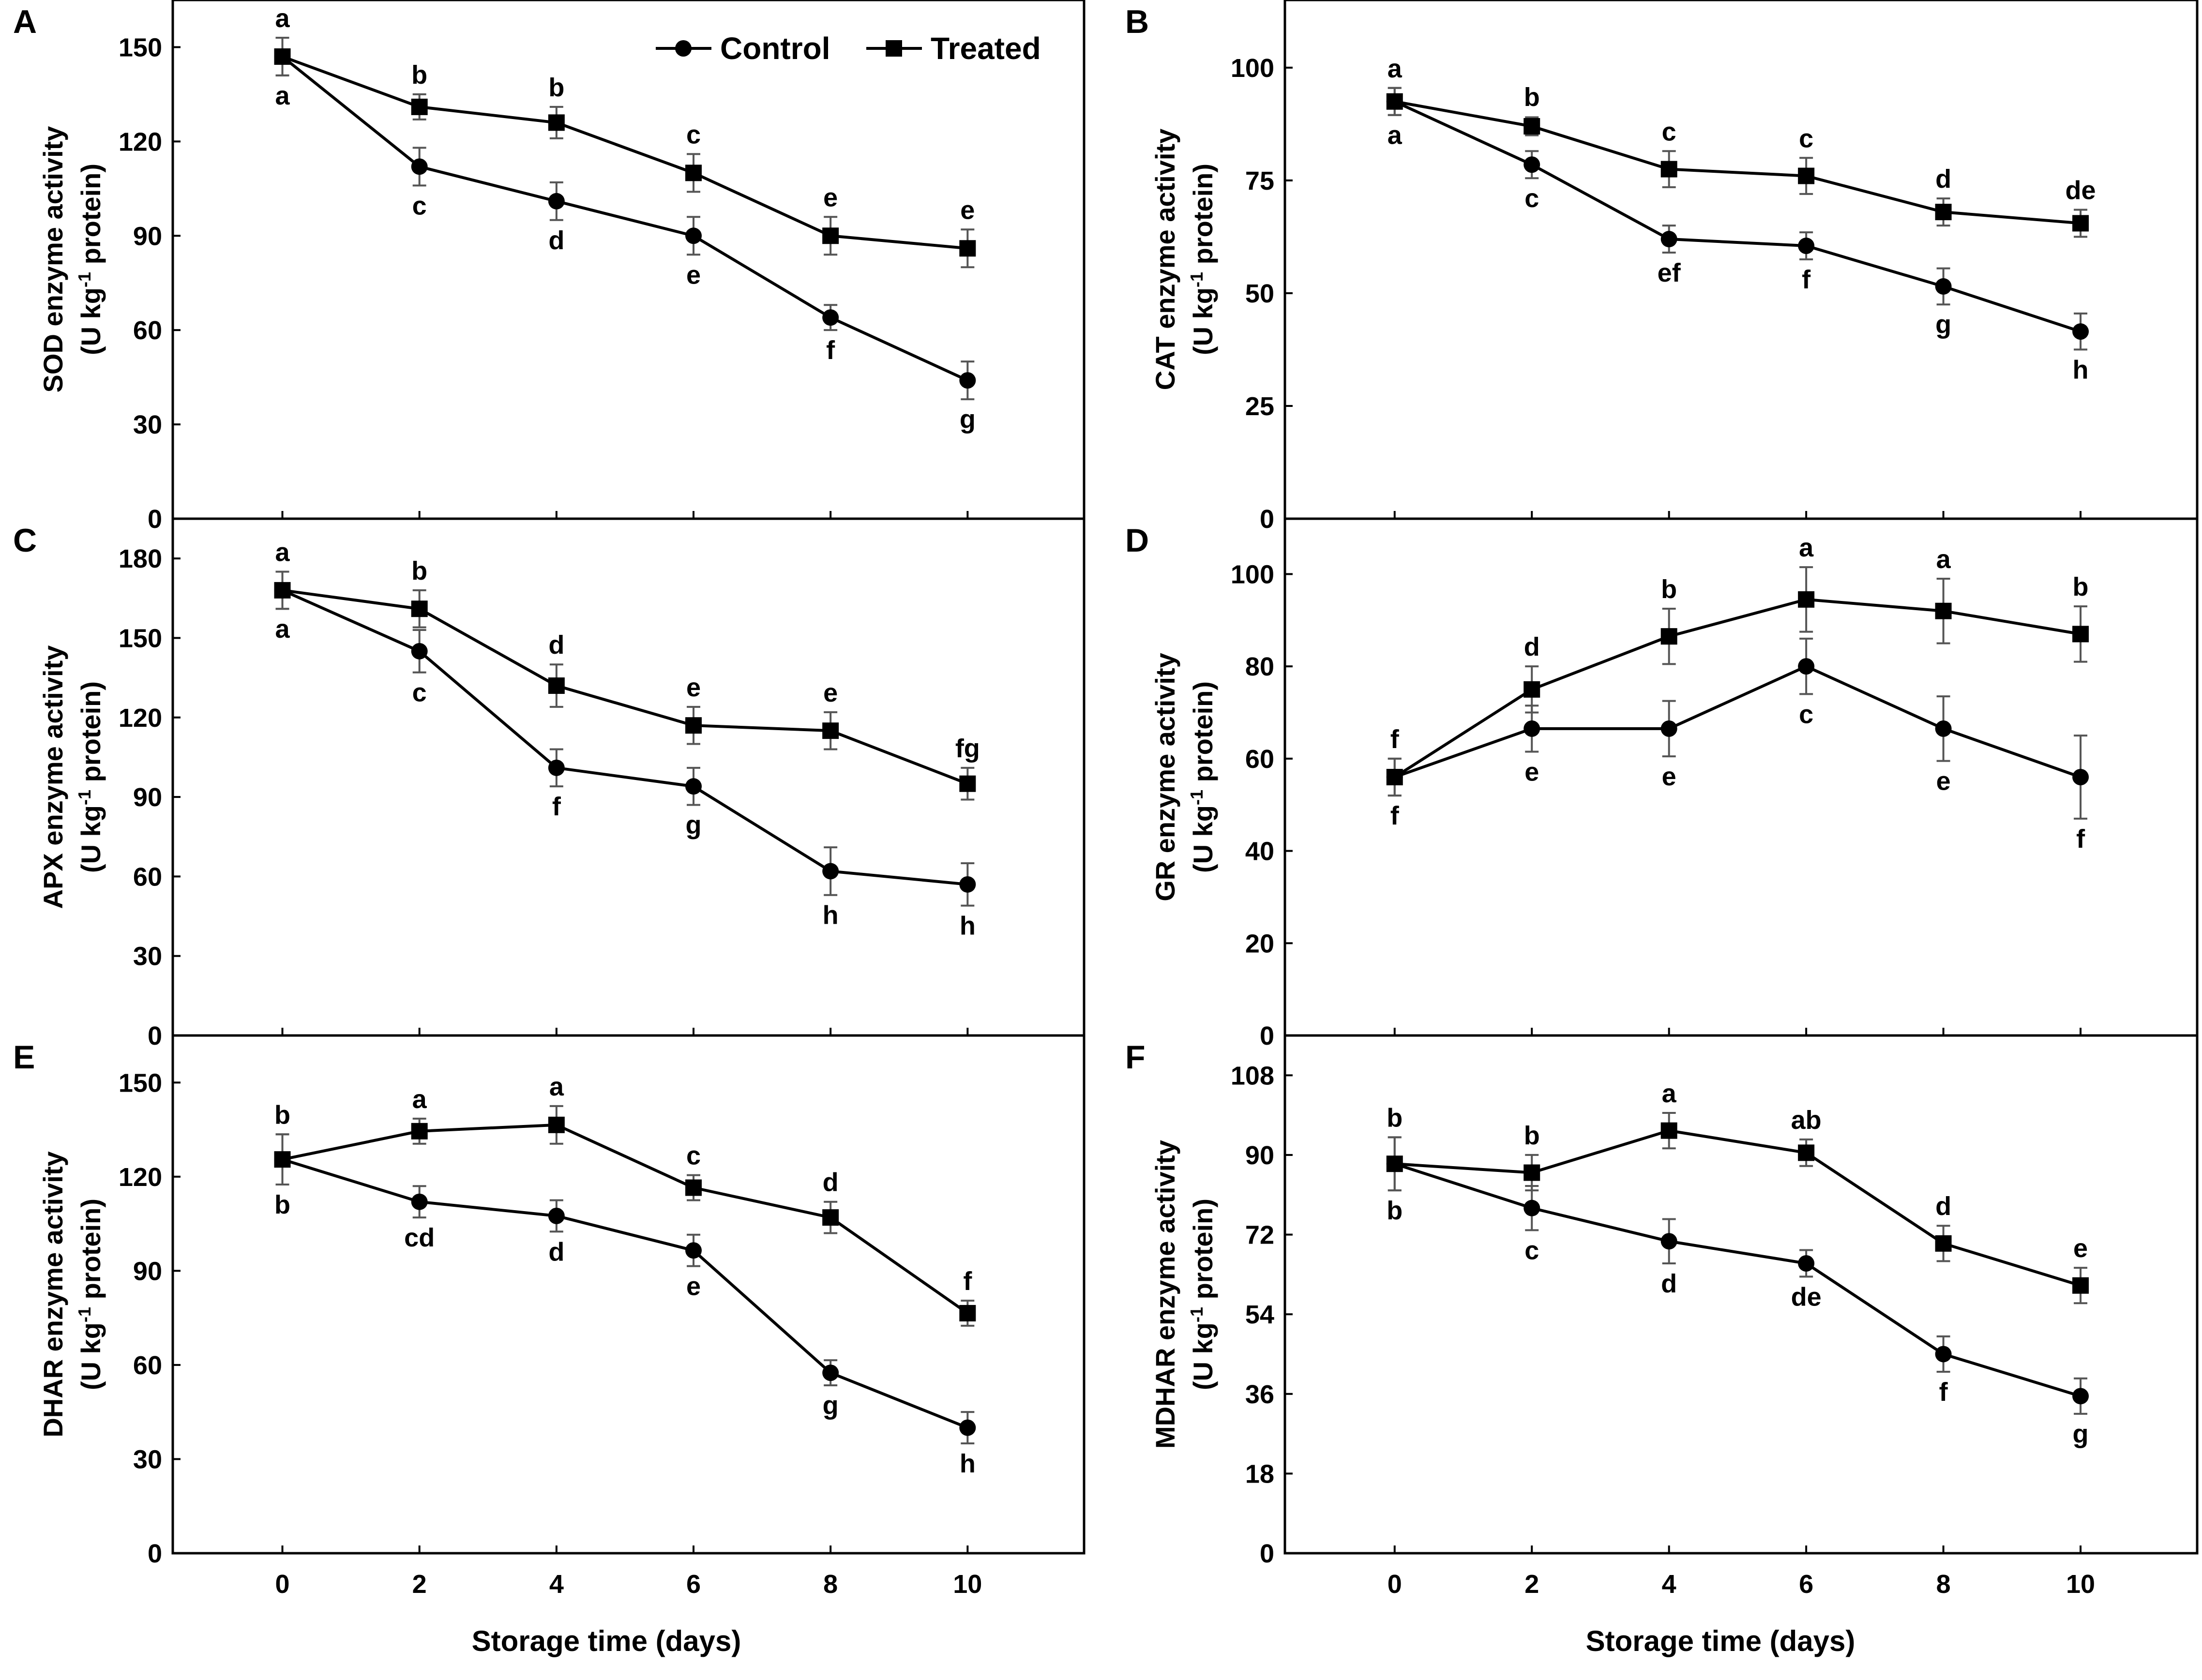  What do you see at coordinates (1259, 181) in the screenshot?
I see `y-tick-label: 75` at bounding box center [1259, 181].